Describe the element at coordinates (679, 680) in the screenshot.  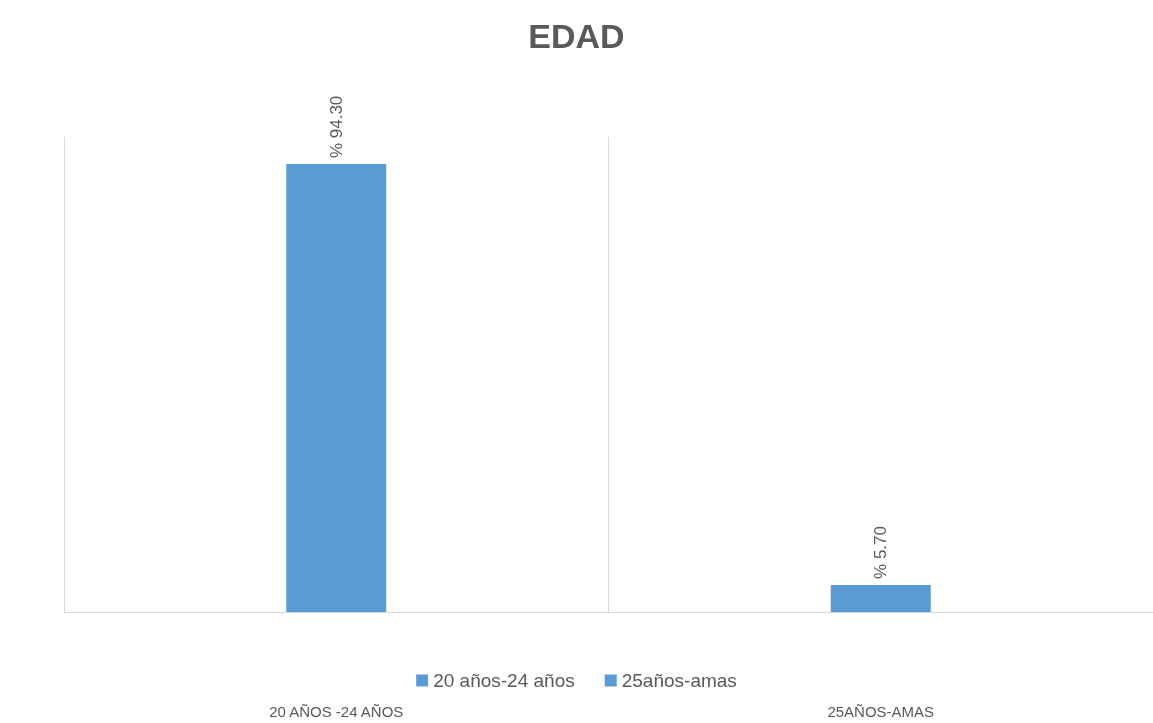
I see `legend-label: 25años-amas` at that location.